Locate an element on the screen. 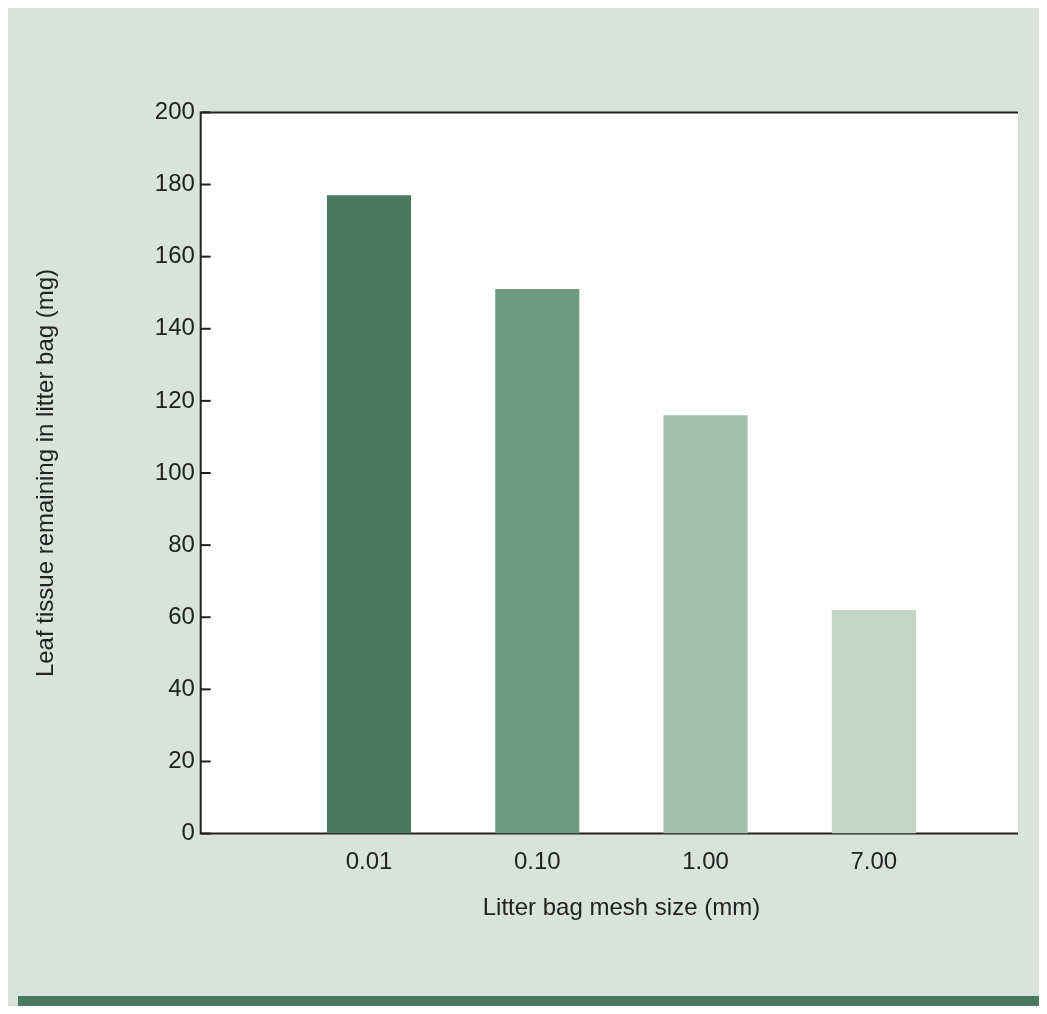 The image size is (1047, 1014). y-tick-label: 40 is located at coordinates (181, 687).